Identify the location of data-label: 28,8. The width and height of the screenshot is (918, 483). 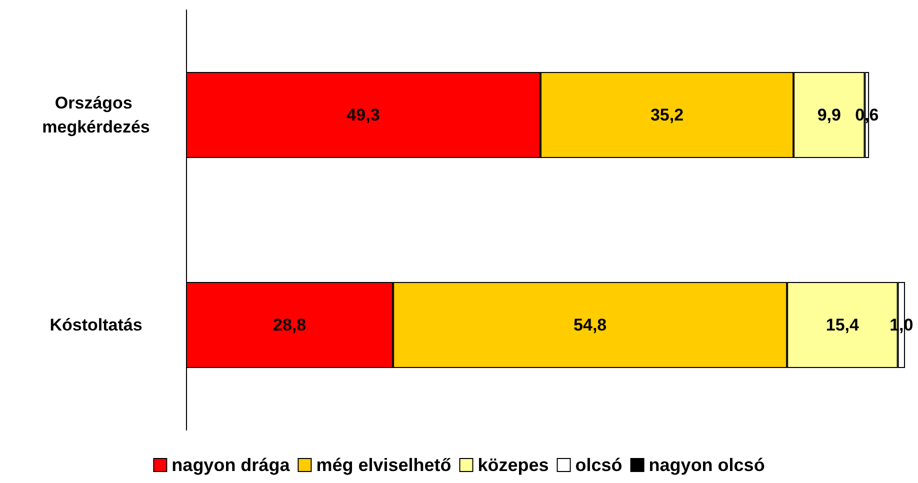
(289, 325).